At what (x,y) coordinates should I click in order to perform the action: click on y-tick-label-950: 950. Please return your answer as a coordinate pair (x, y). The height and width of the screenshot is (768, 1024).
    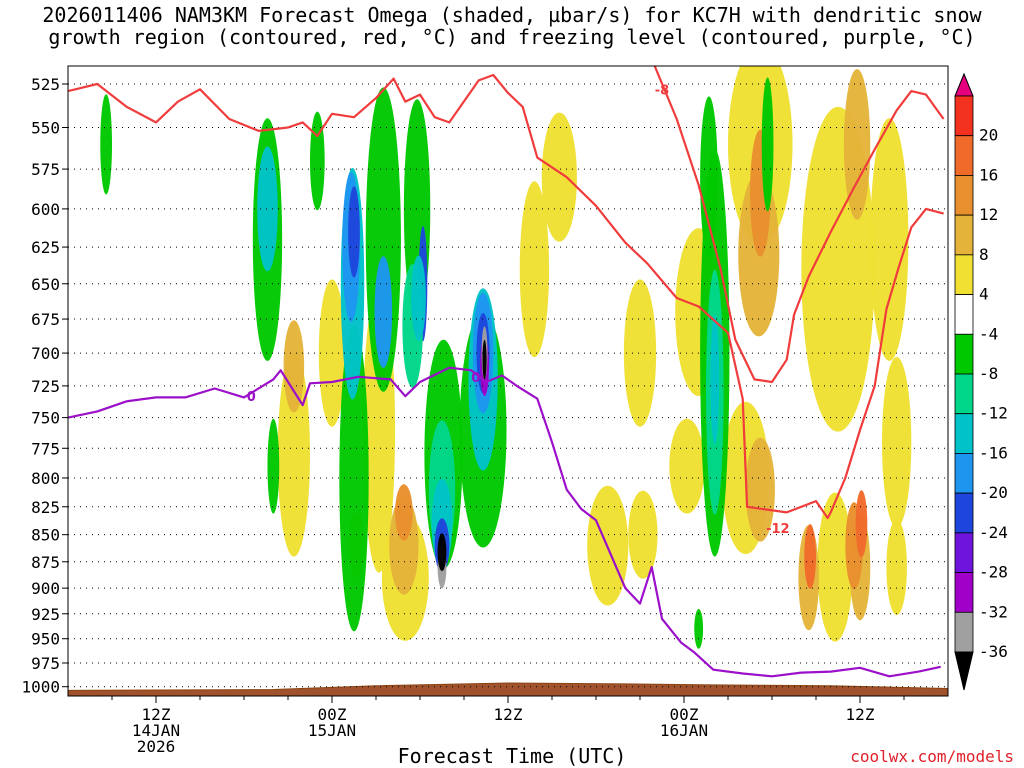
    Looking at the image, I should click on (45, 639).